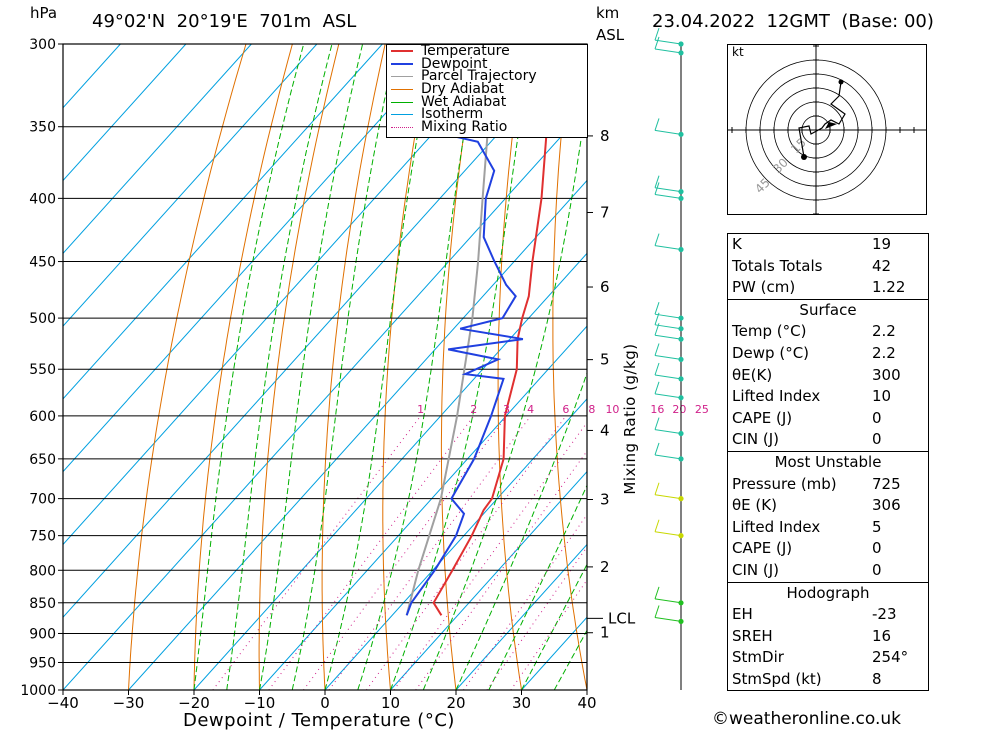  I want to click on pressure-tick-label: 550, so click(42, 370).